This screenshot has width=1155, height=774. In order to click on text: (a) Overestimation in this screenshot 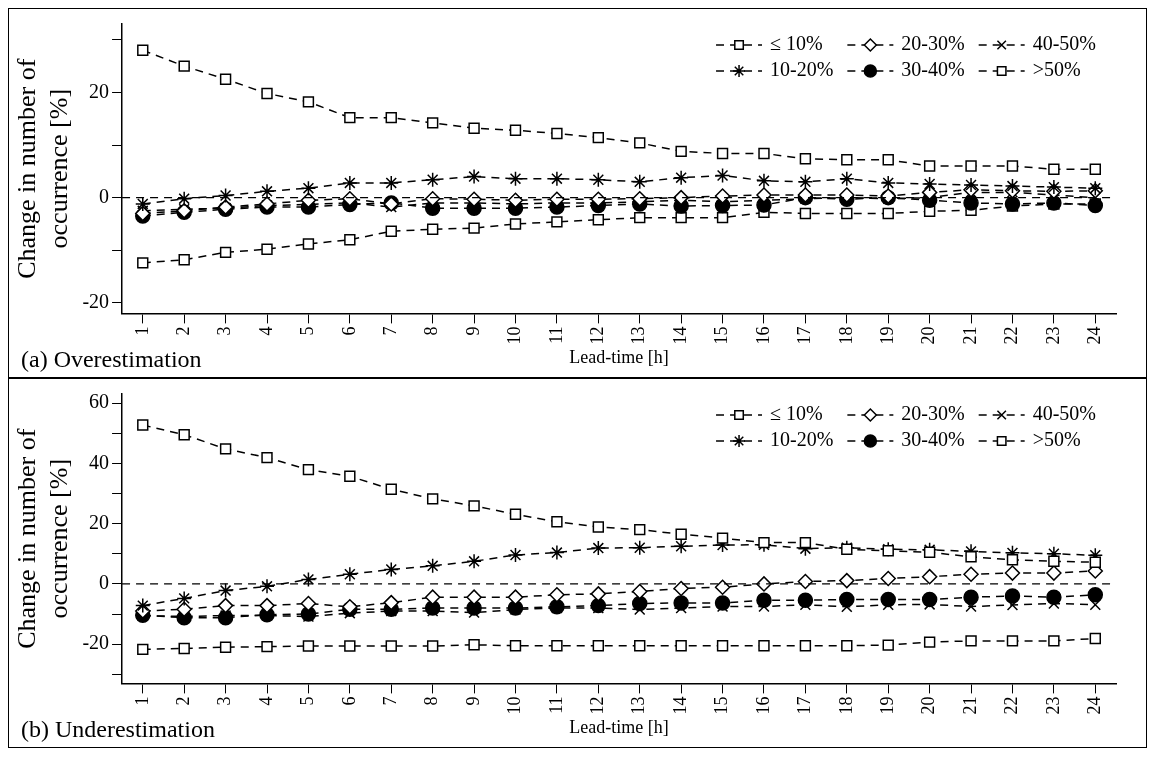, I will do `click(111, 359)`.